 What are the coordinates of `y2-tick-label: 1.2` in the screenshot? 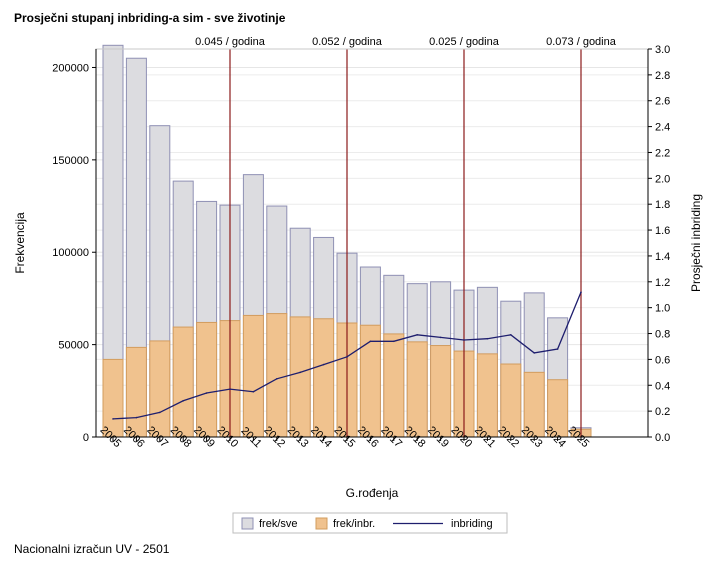 It's located at (662, 283).